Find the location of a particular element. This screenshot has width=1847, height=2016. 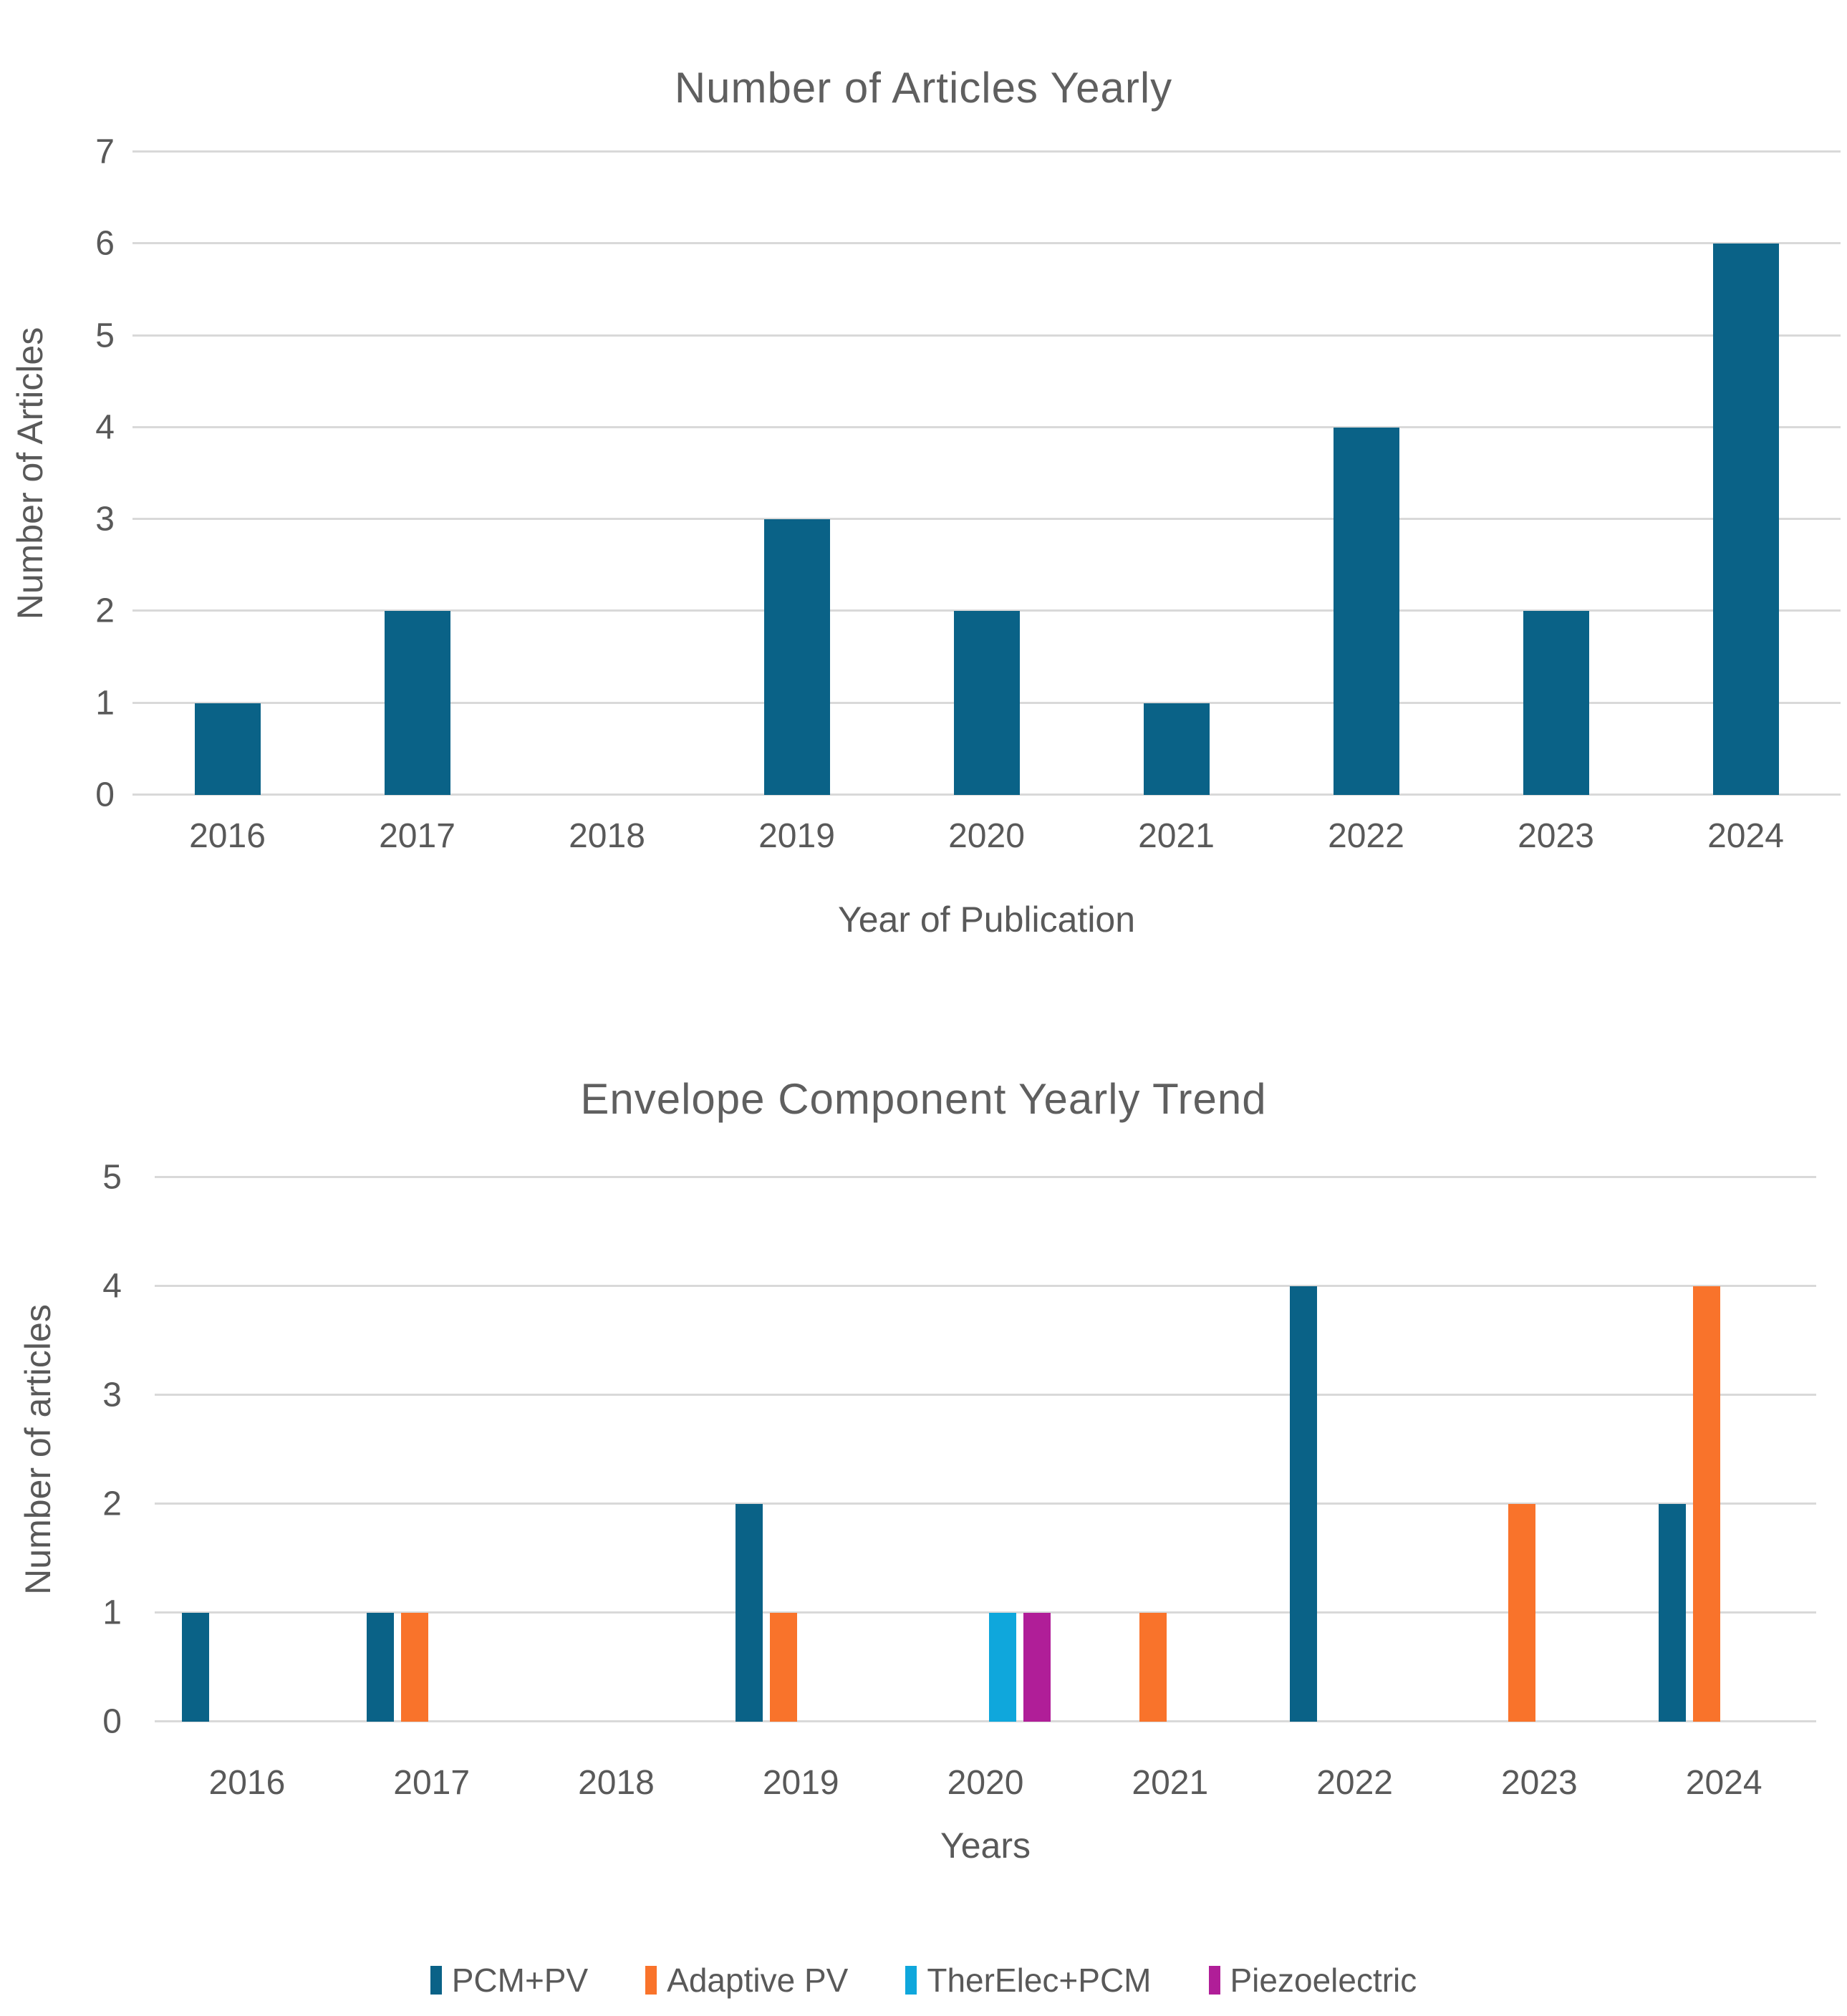

chart1-category-2024 is located at coordinates (1746, 474).